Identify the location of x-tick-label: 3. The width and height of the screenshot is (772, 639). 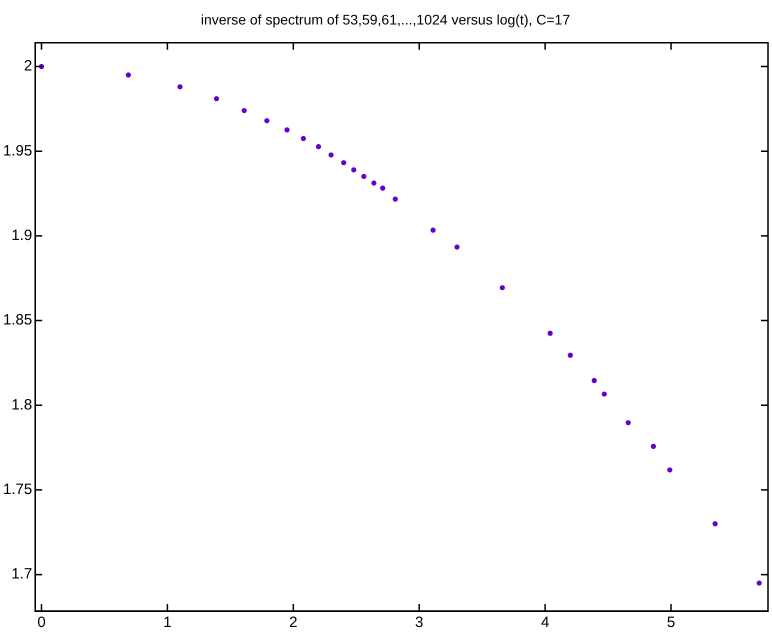
(419, 623).